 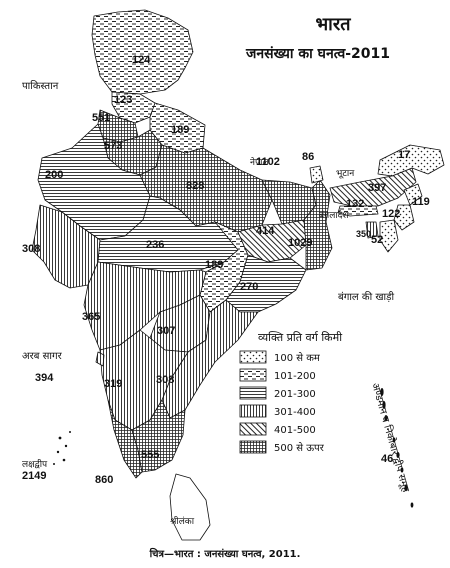 I want to click on label-arabian-sea: अरब सागर, so click(x=42, y=356).